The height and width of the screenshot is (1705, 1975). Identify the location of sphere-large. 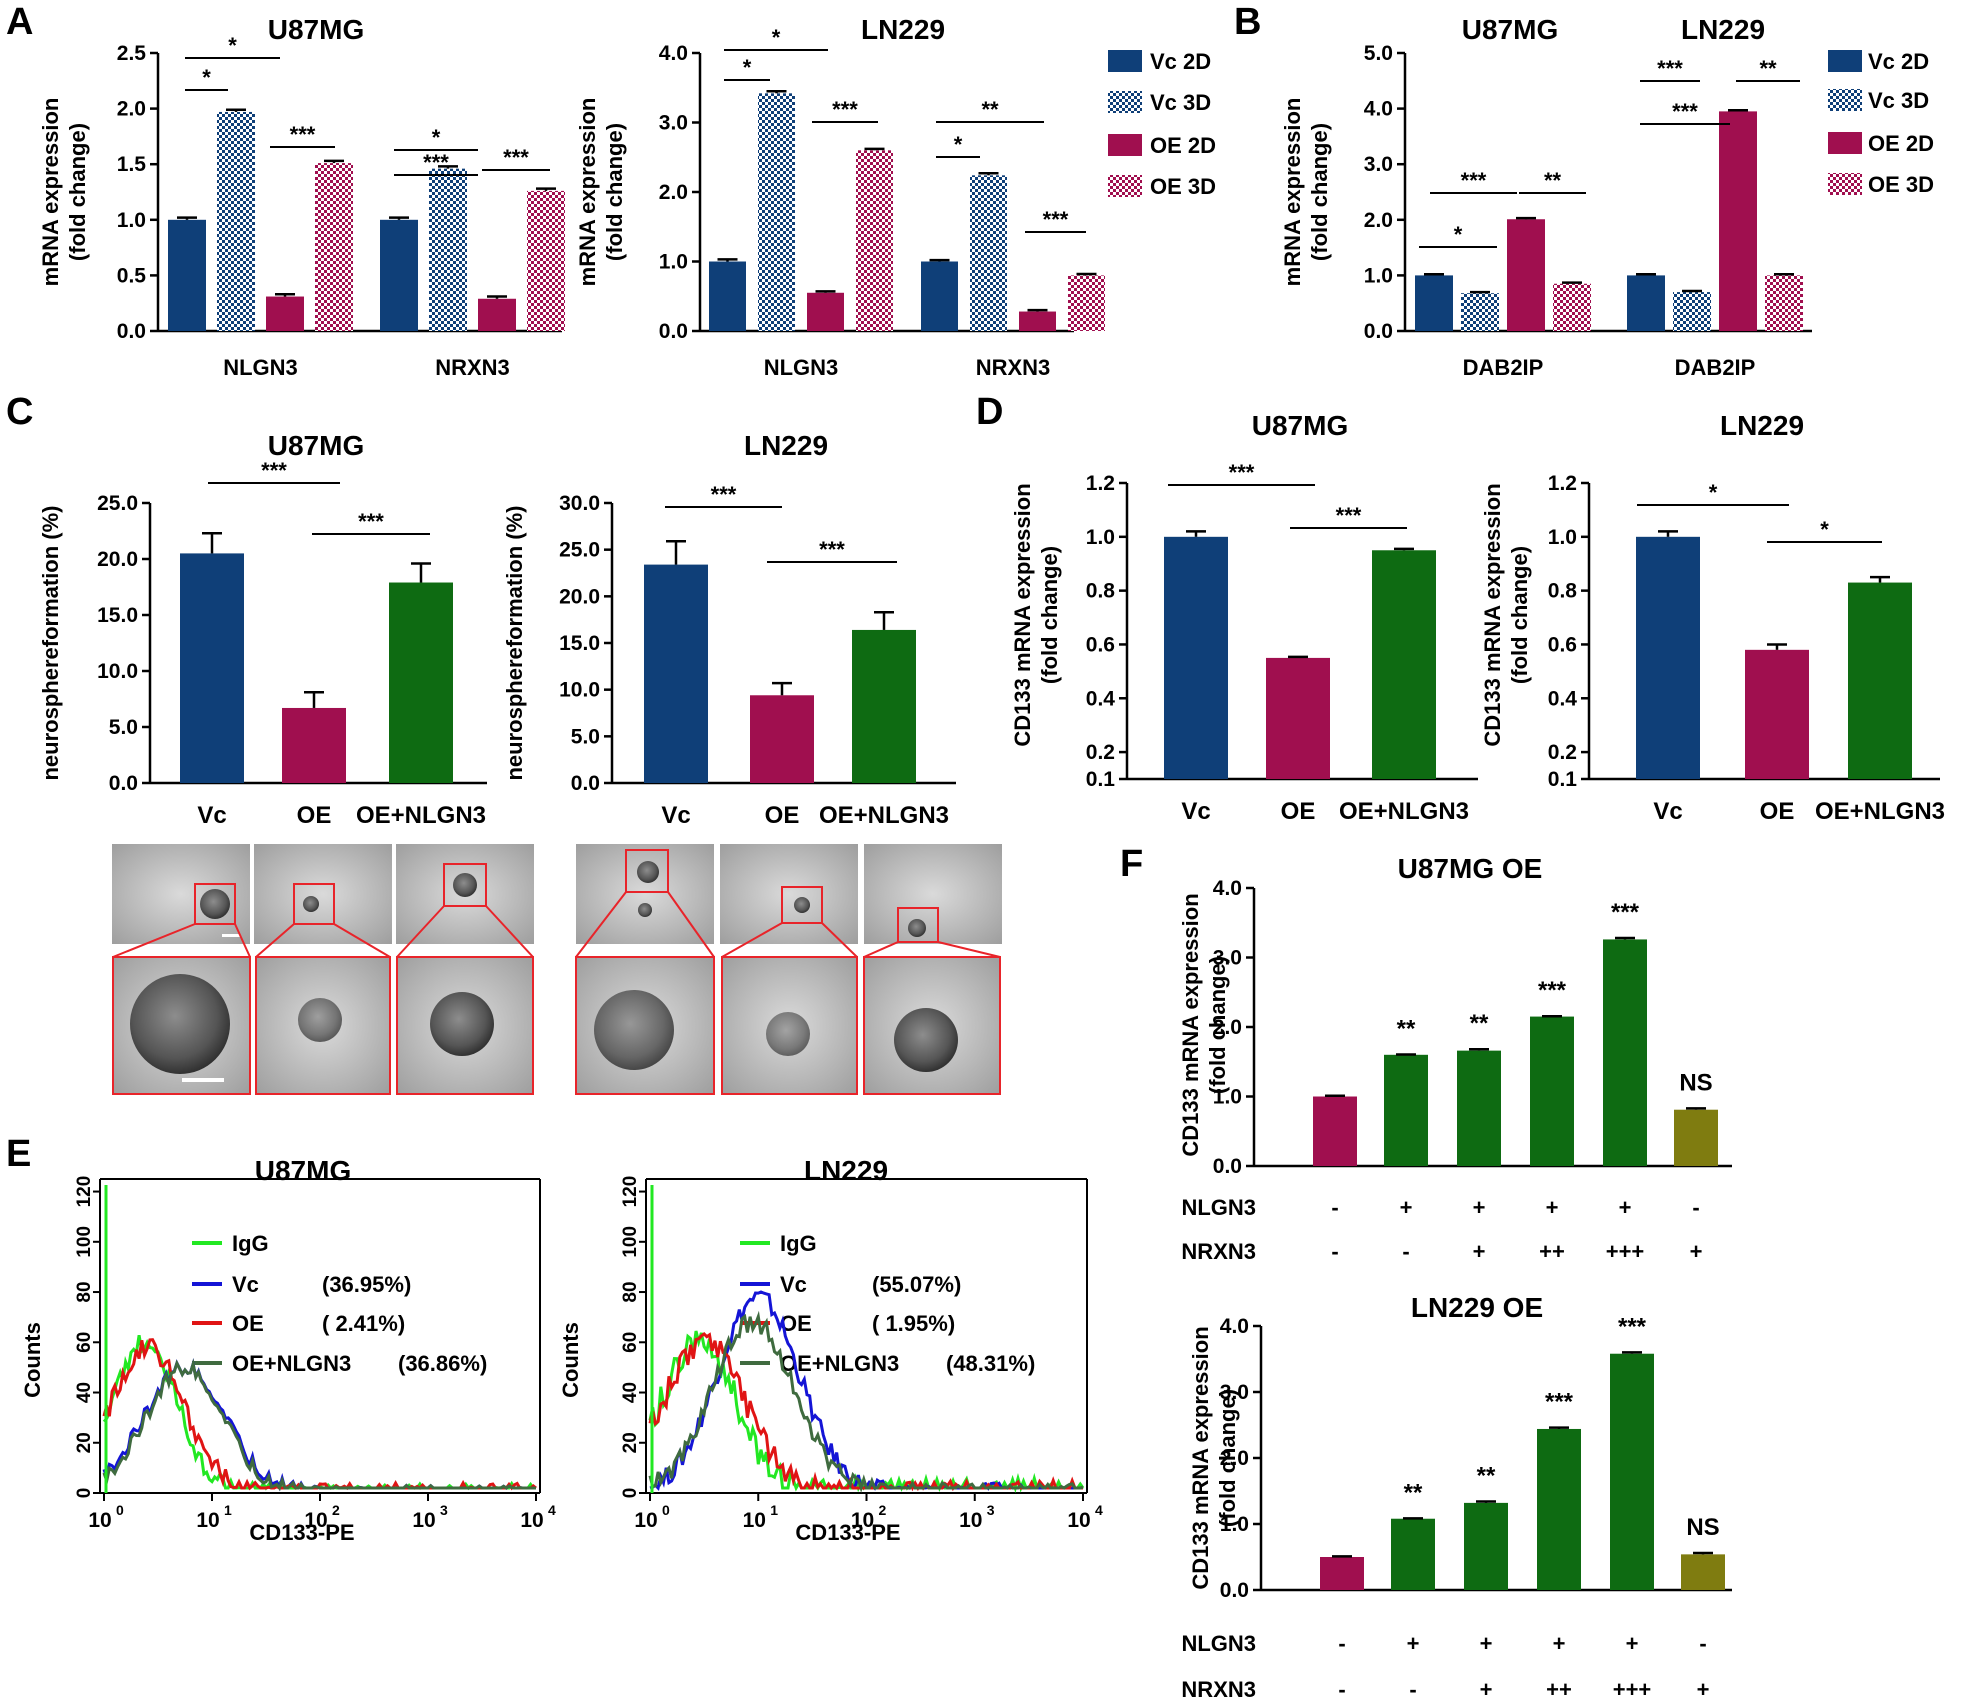
(926, 1040).